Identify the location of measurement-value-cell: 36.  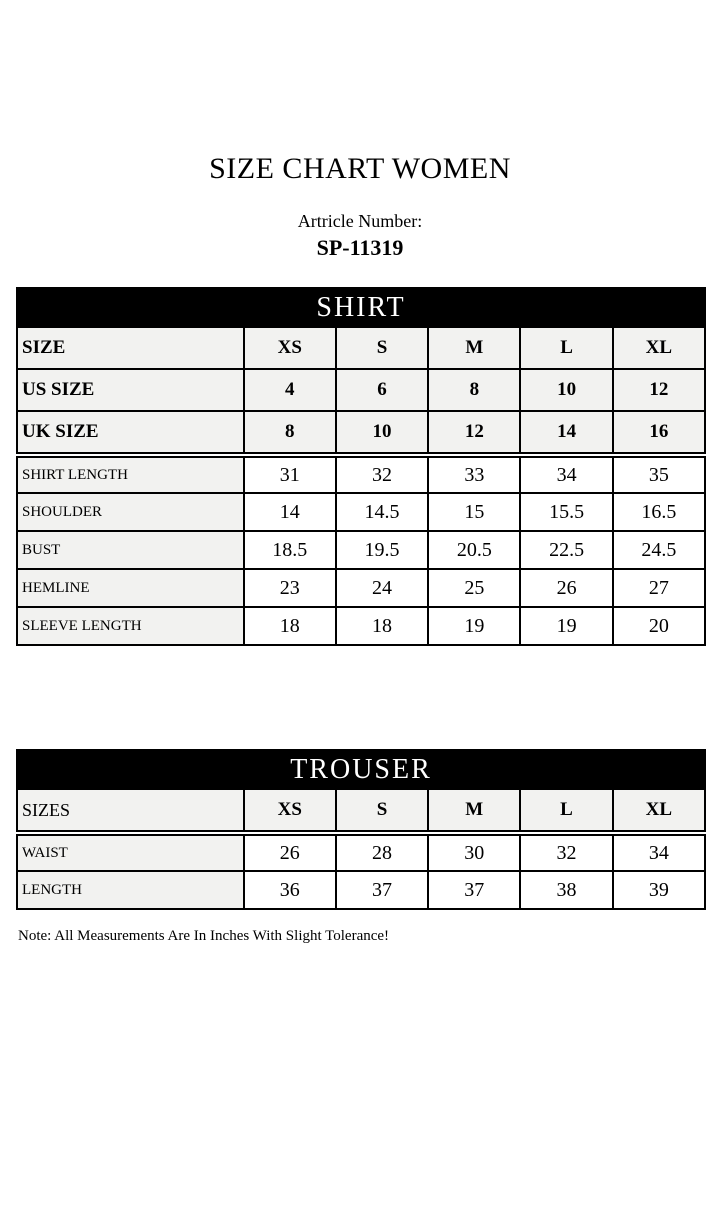
(289, 890).